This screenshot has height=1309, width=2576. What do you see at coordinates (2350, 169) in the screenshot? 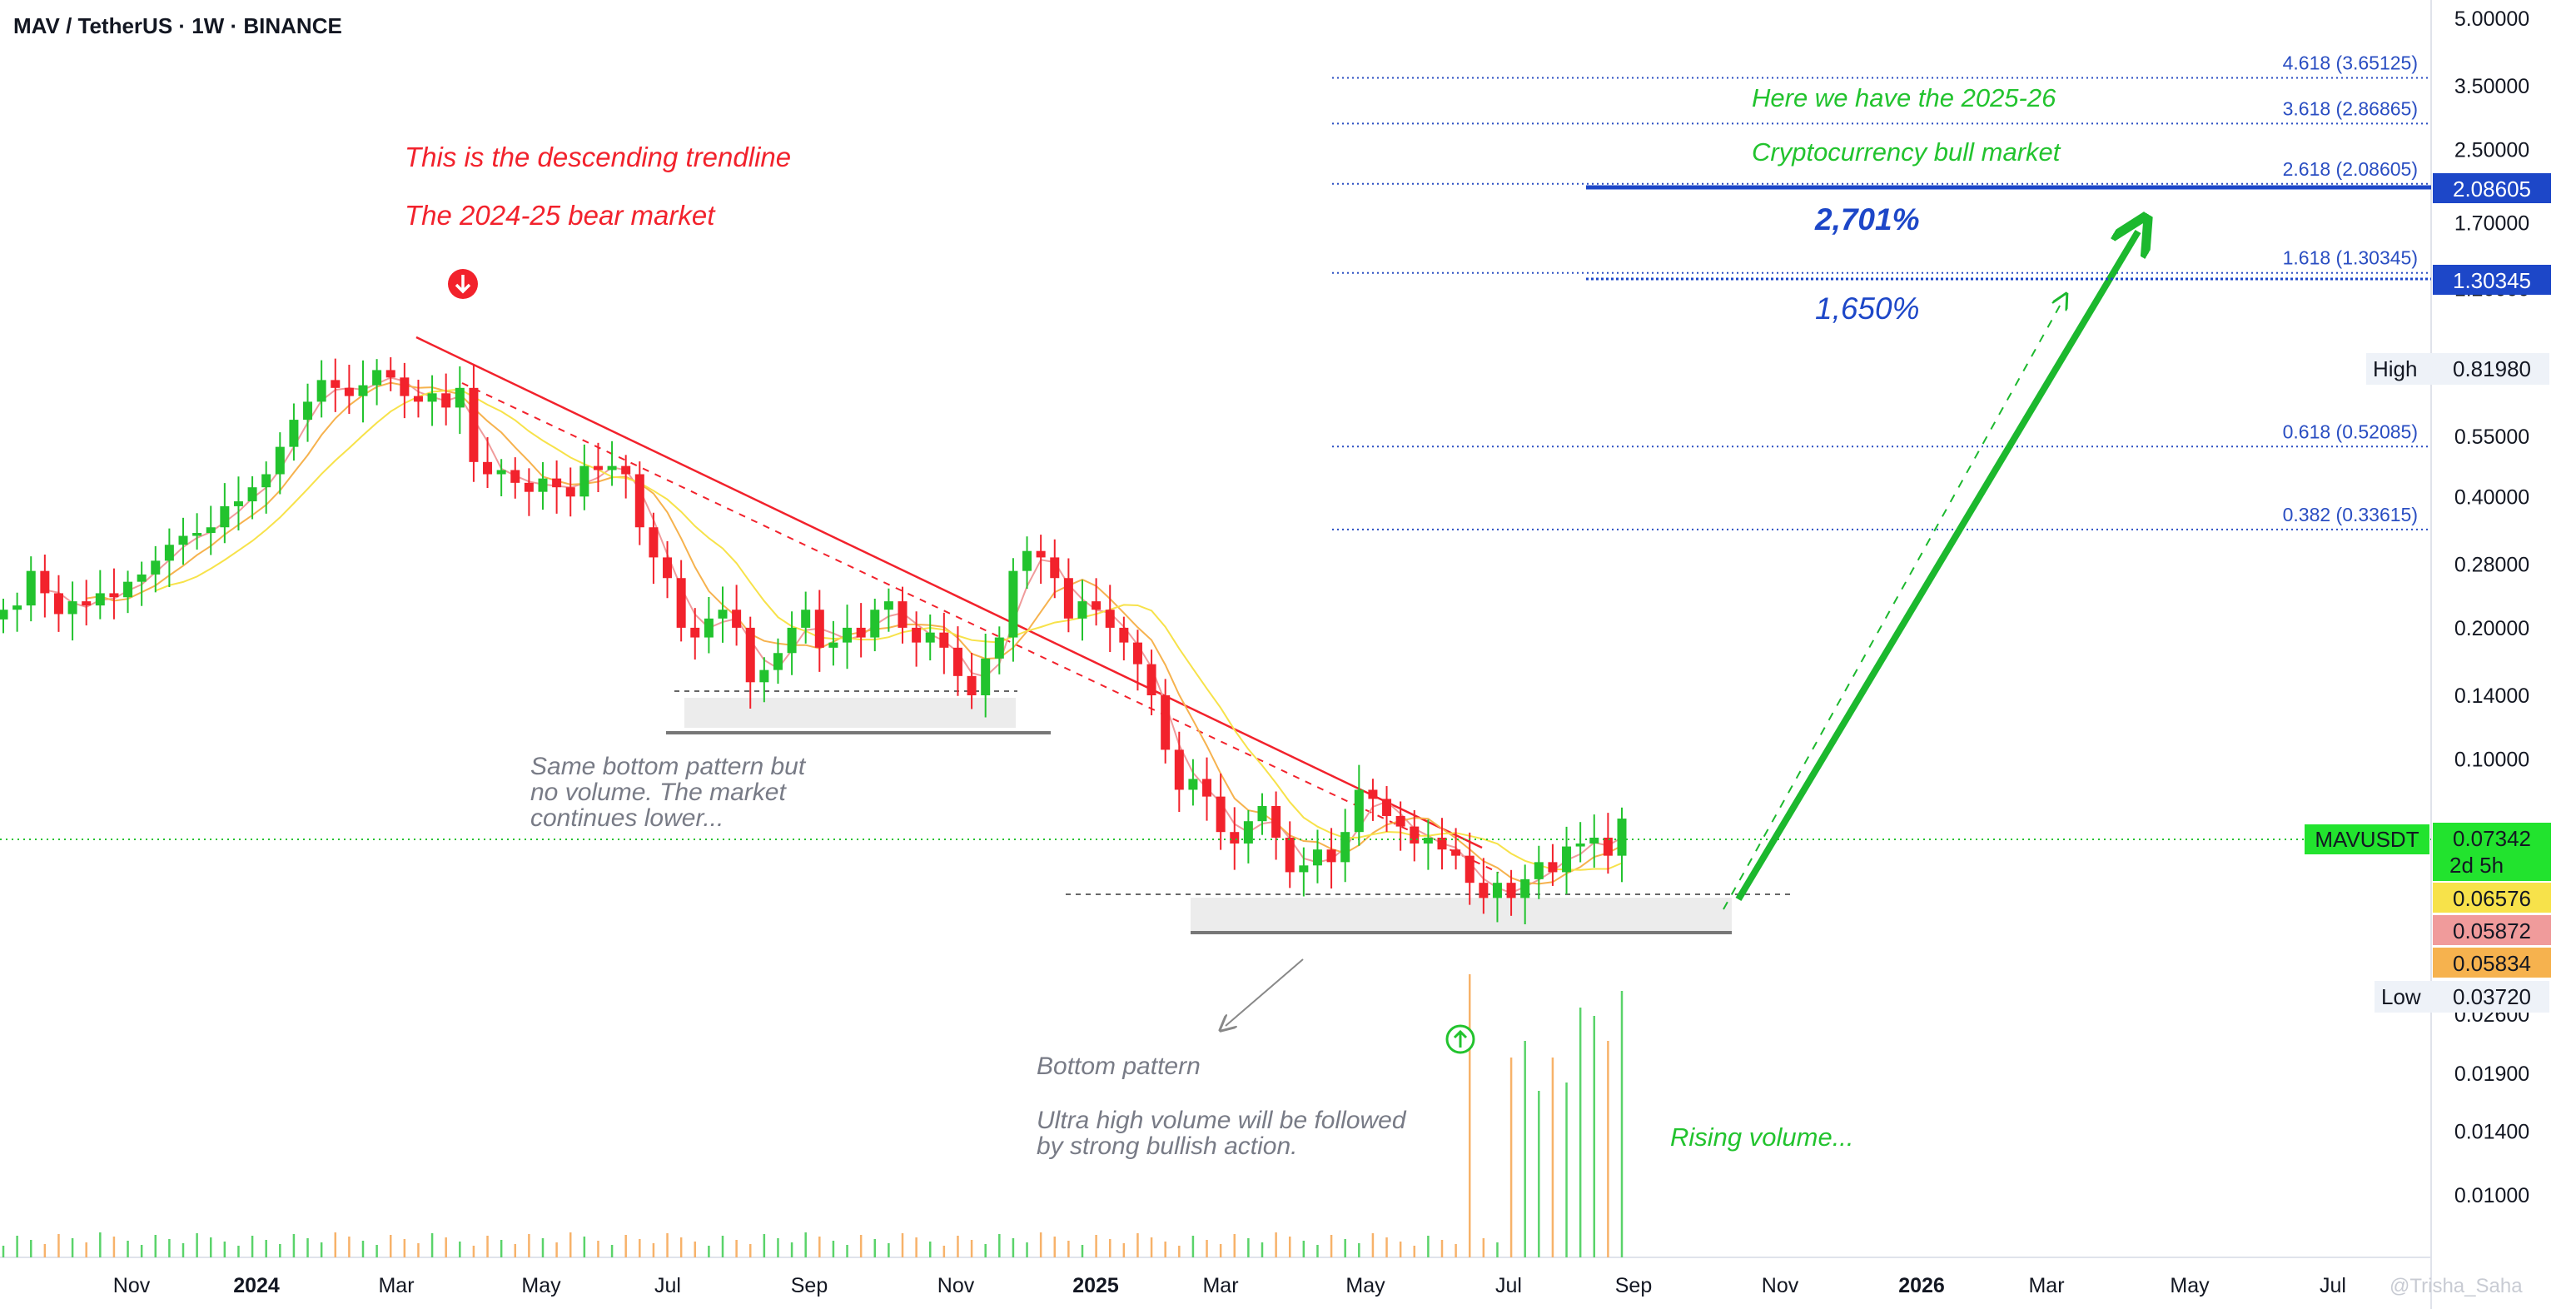
I see `fib-label: 2.618 (2.08605)` at bounding box center [2350, 169].